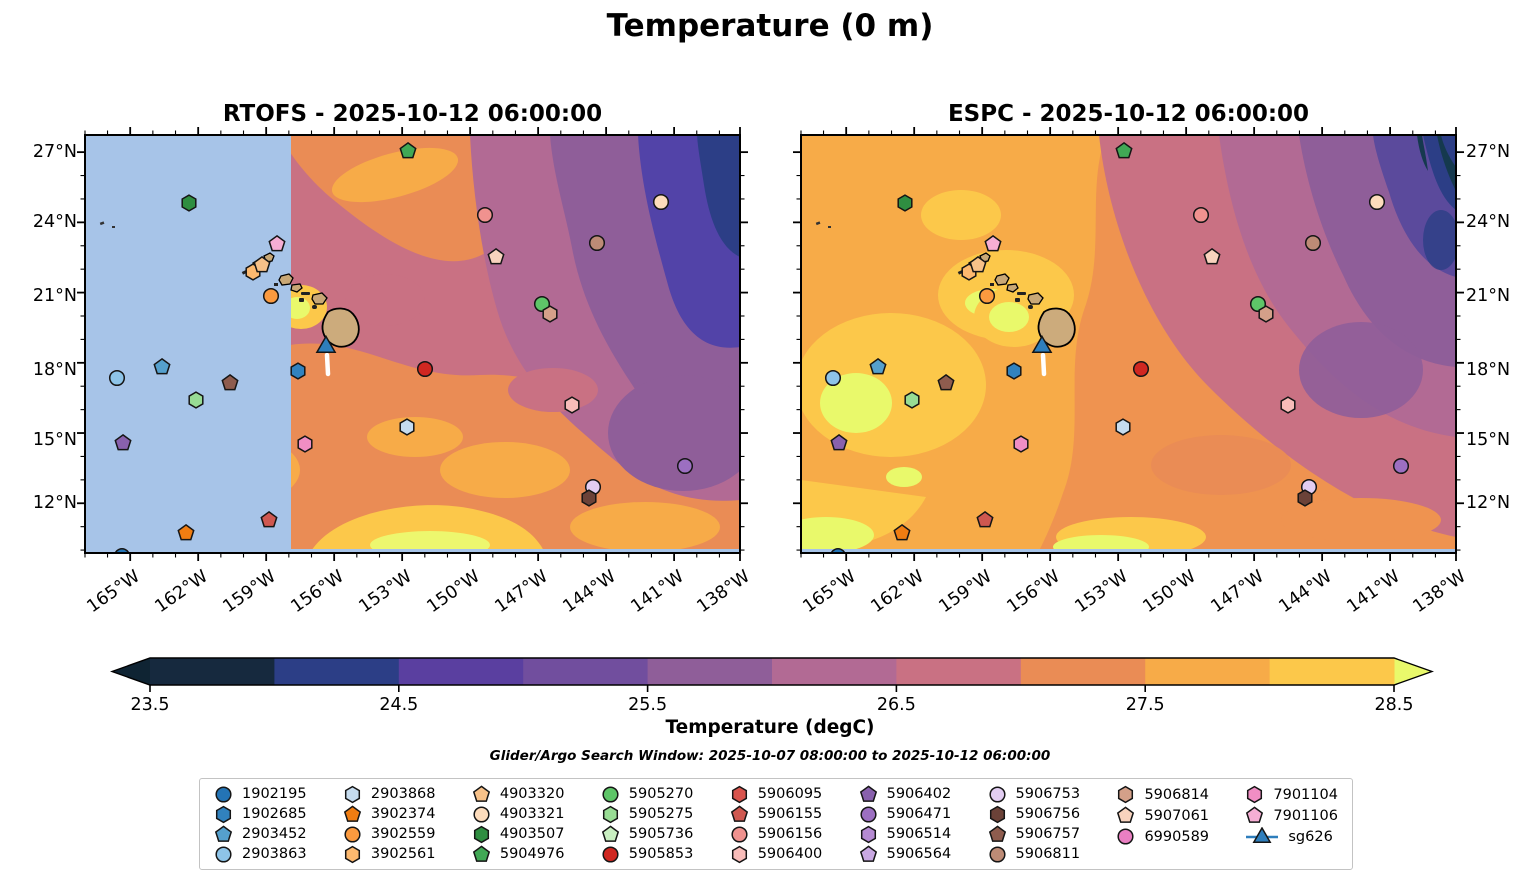 The image size is (1540, 889). Describe the element at coordinates (1237, 592) in the screenshot. I see `lon-tick-label: 147°W` at that location.